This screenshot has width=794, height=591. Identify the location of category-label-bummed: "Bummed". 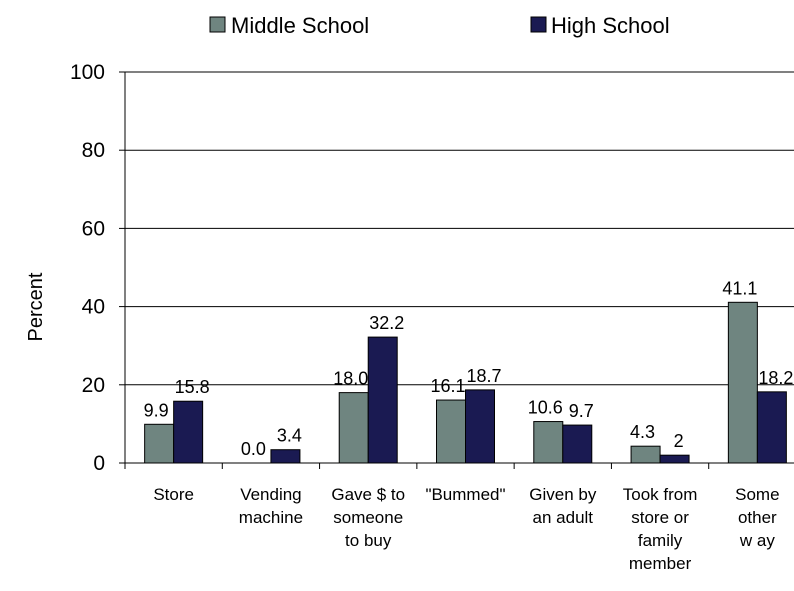
(465, 494).